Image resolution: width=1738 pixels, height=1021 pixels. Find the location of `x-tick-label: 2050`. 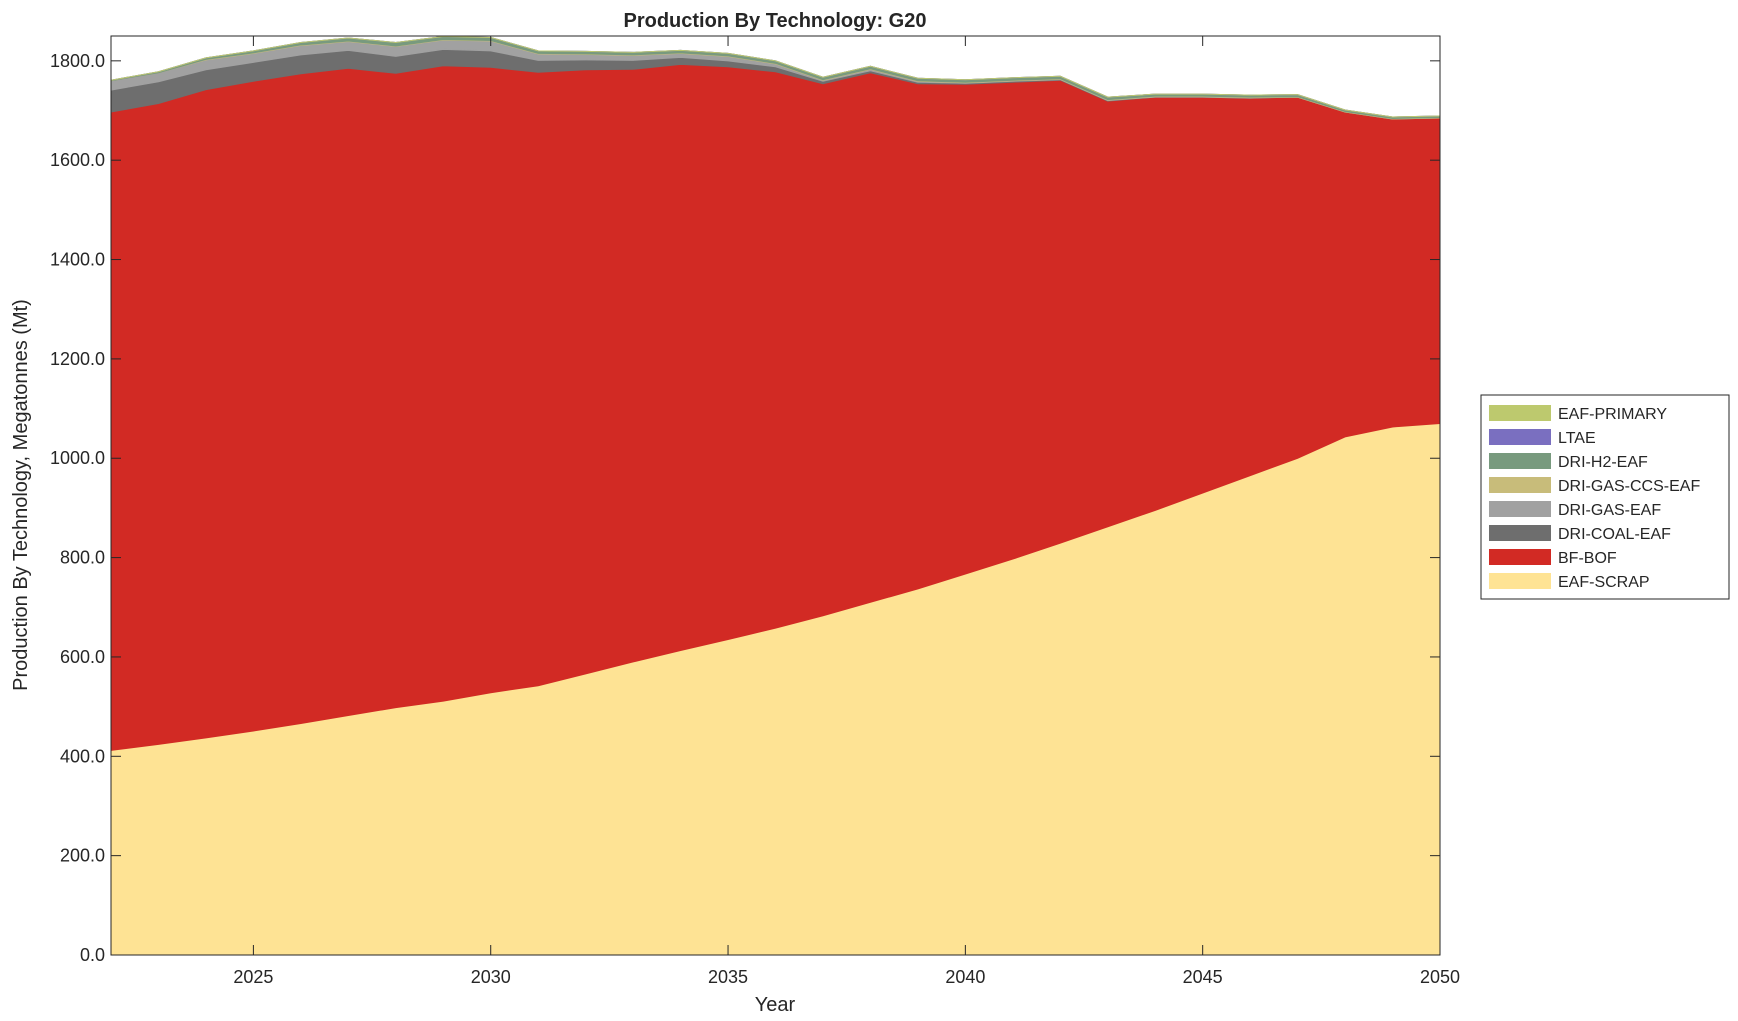

x-tick-label: 2050 is located at coordinates (1440, 977).